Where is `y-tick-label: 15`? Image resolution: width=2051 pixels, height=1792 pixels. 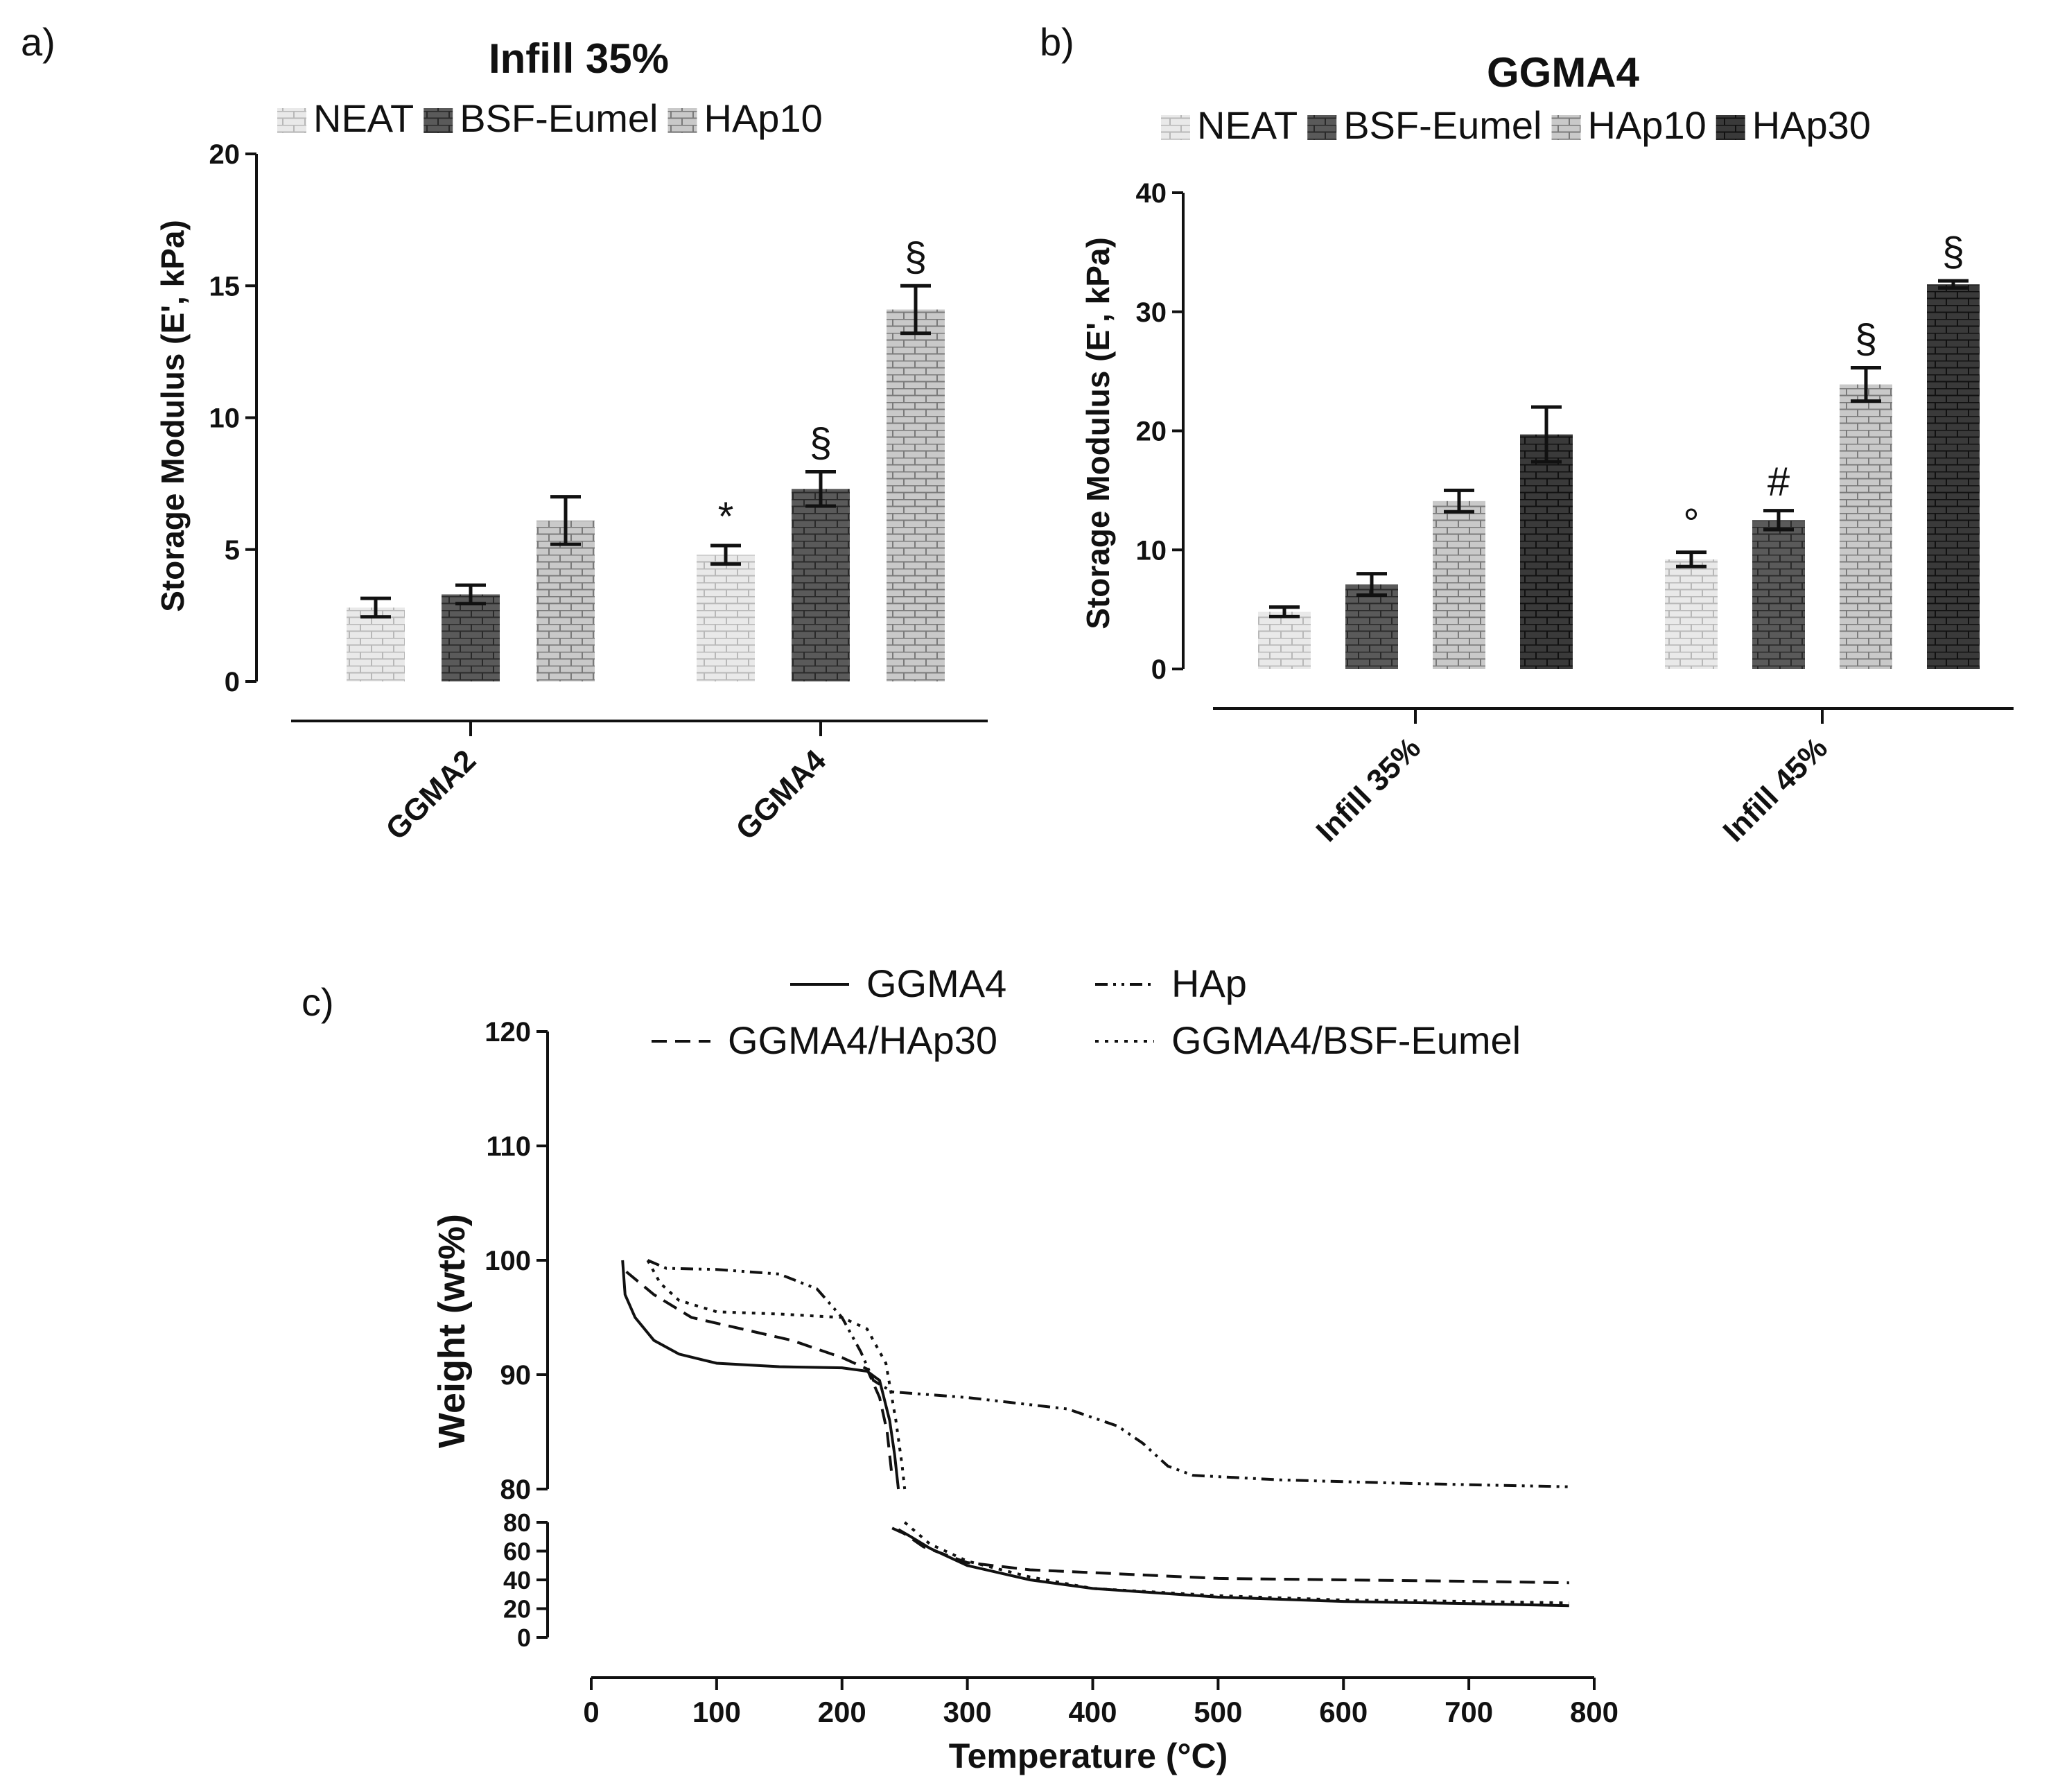 y-tick-label: 15 is located at coordinates (225, 286).